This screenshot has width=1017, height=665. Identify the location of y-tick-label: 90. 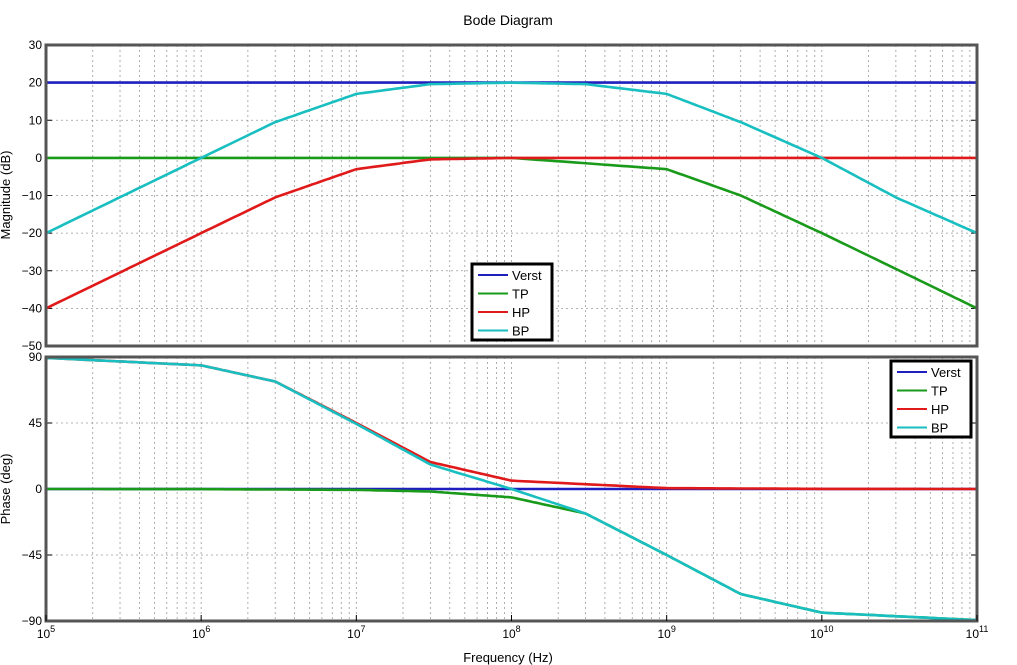
(36, 357).